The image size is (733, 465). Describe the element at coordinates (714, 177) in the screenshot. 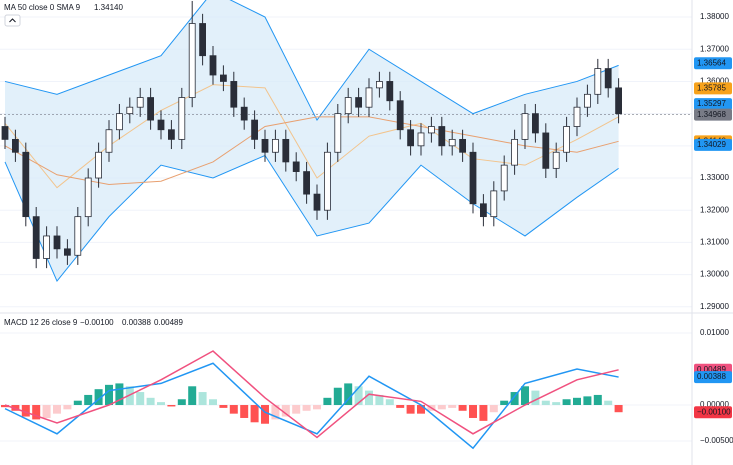

I see `y-tick-label: 1.33000` at that location.